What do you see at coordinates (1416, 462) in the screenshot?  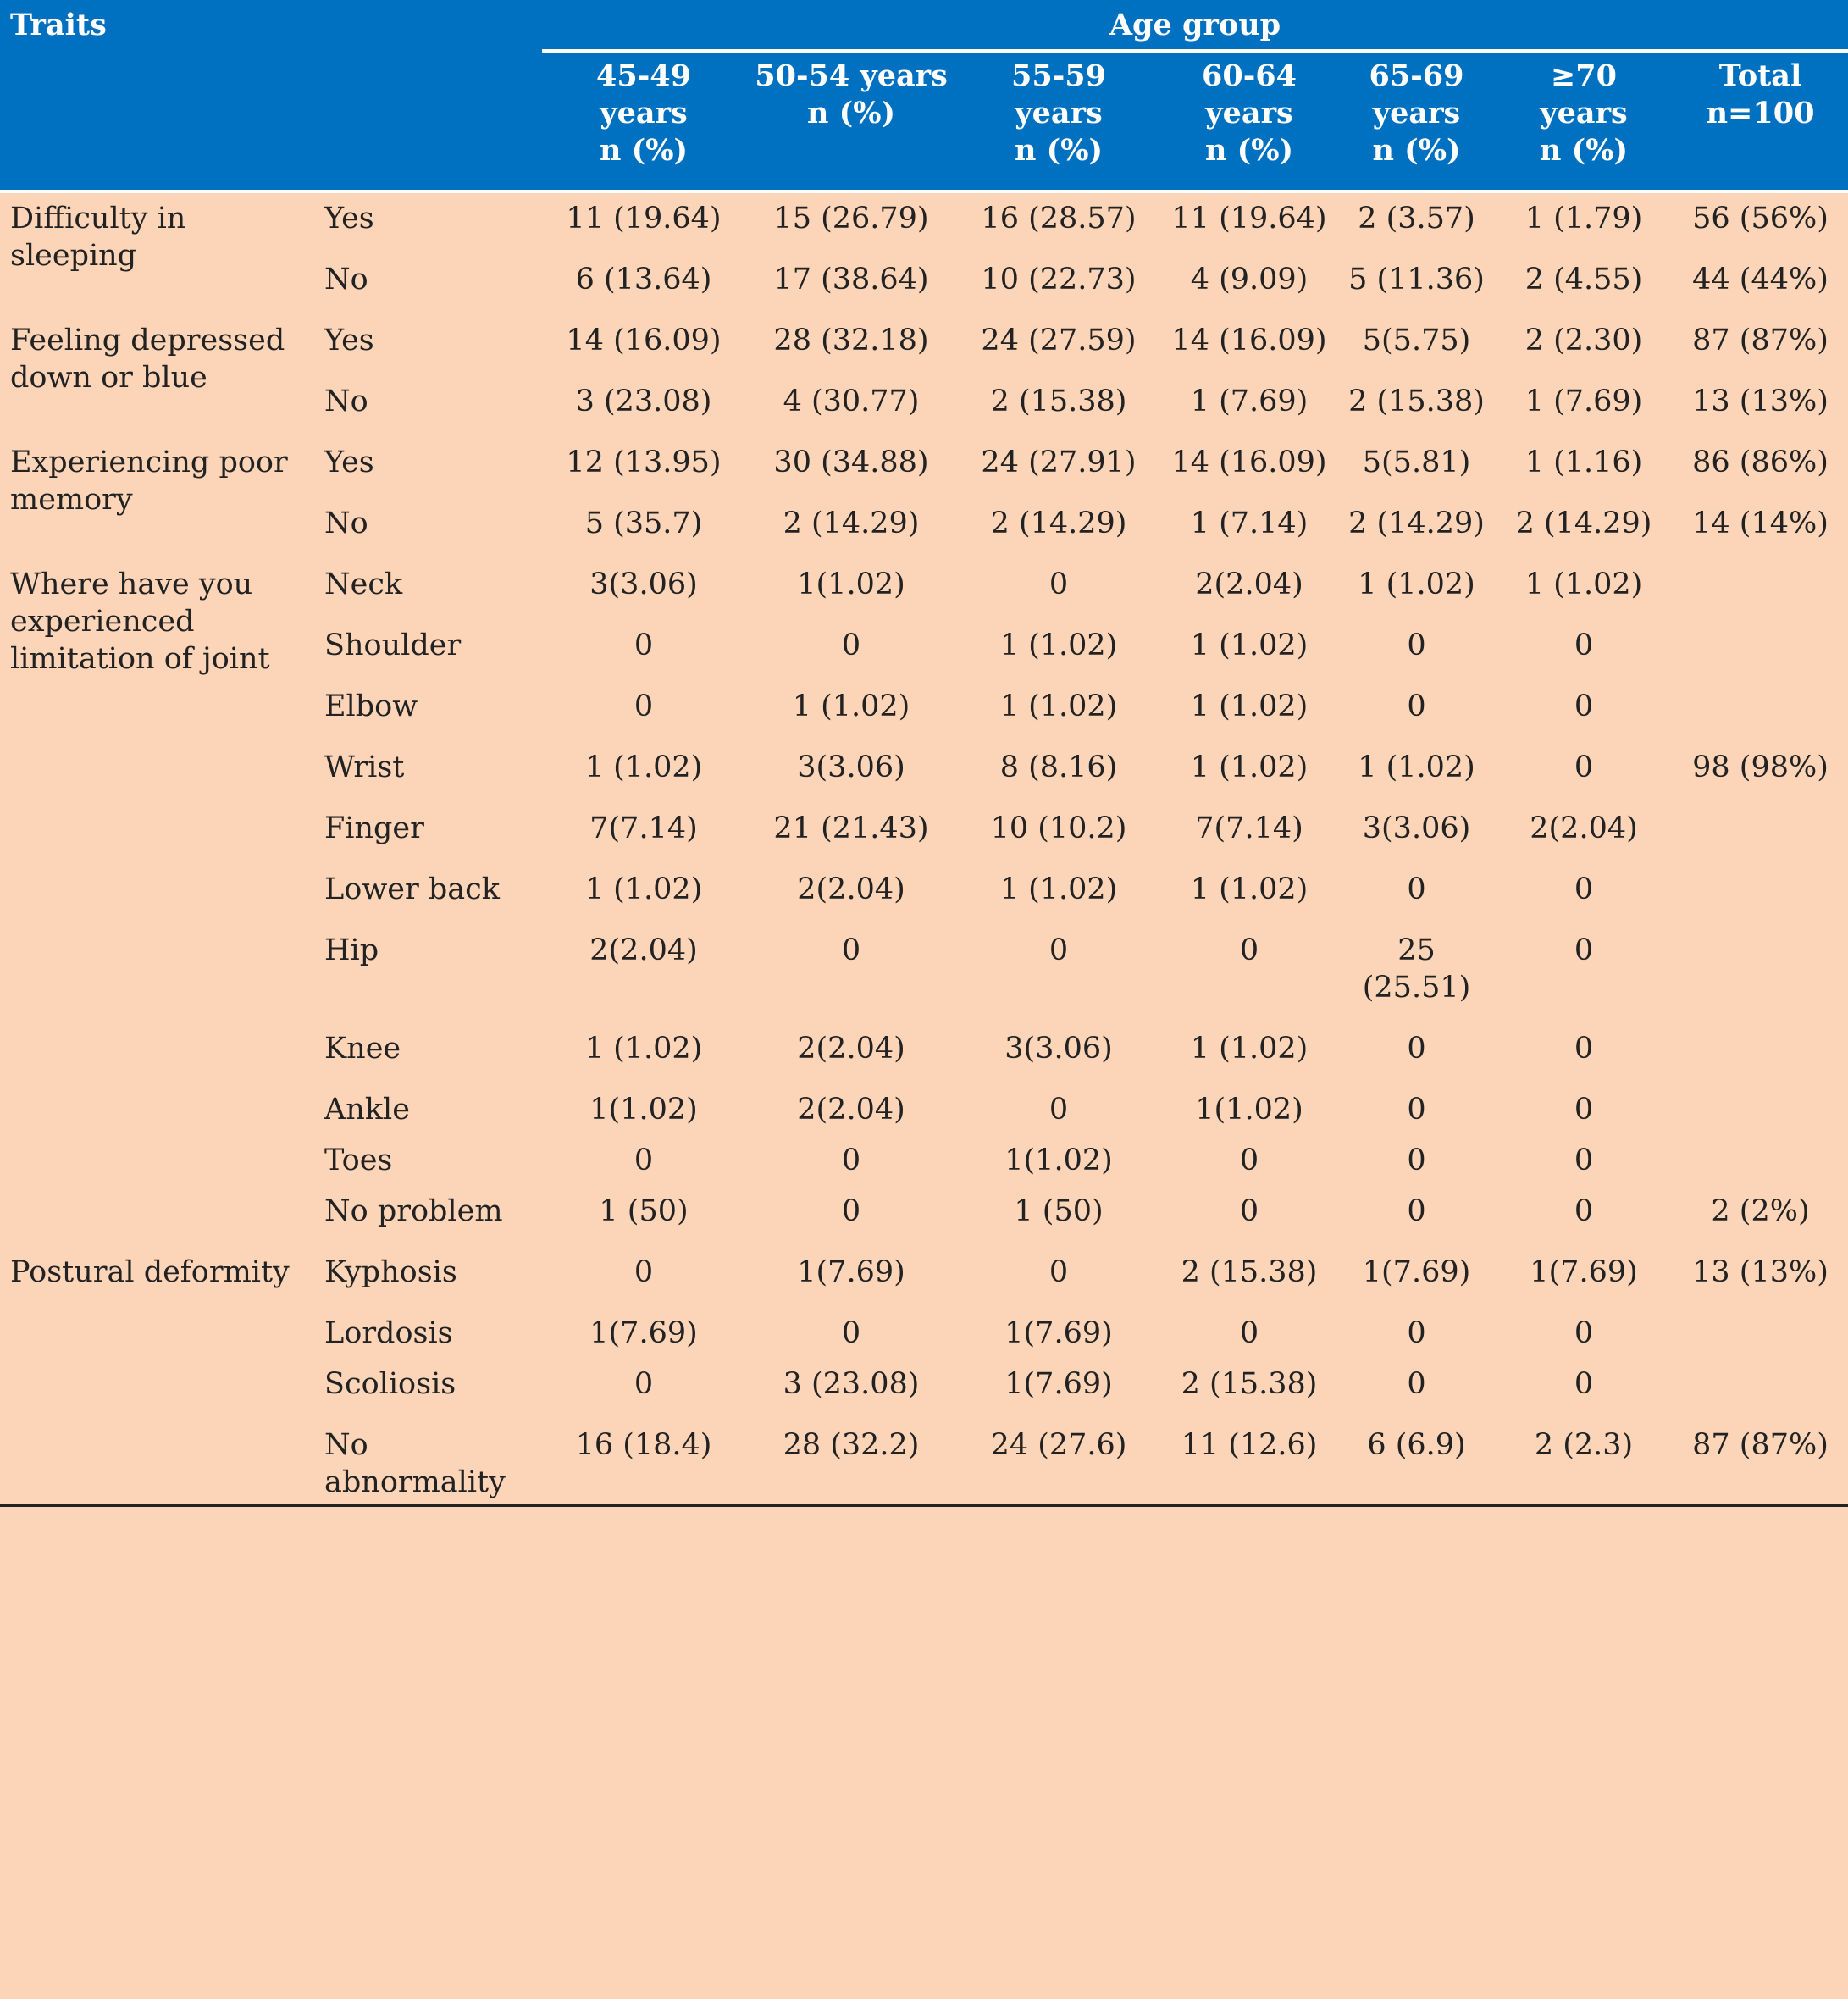 I see `table-cell: 5(5.81)` at bounding box center [1416, 462].